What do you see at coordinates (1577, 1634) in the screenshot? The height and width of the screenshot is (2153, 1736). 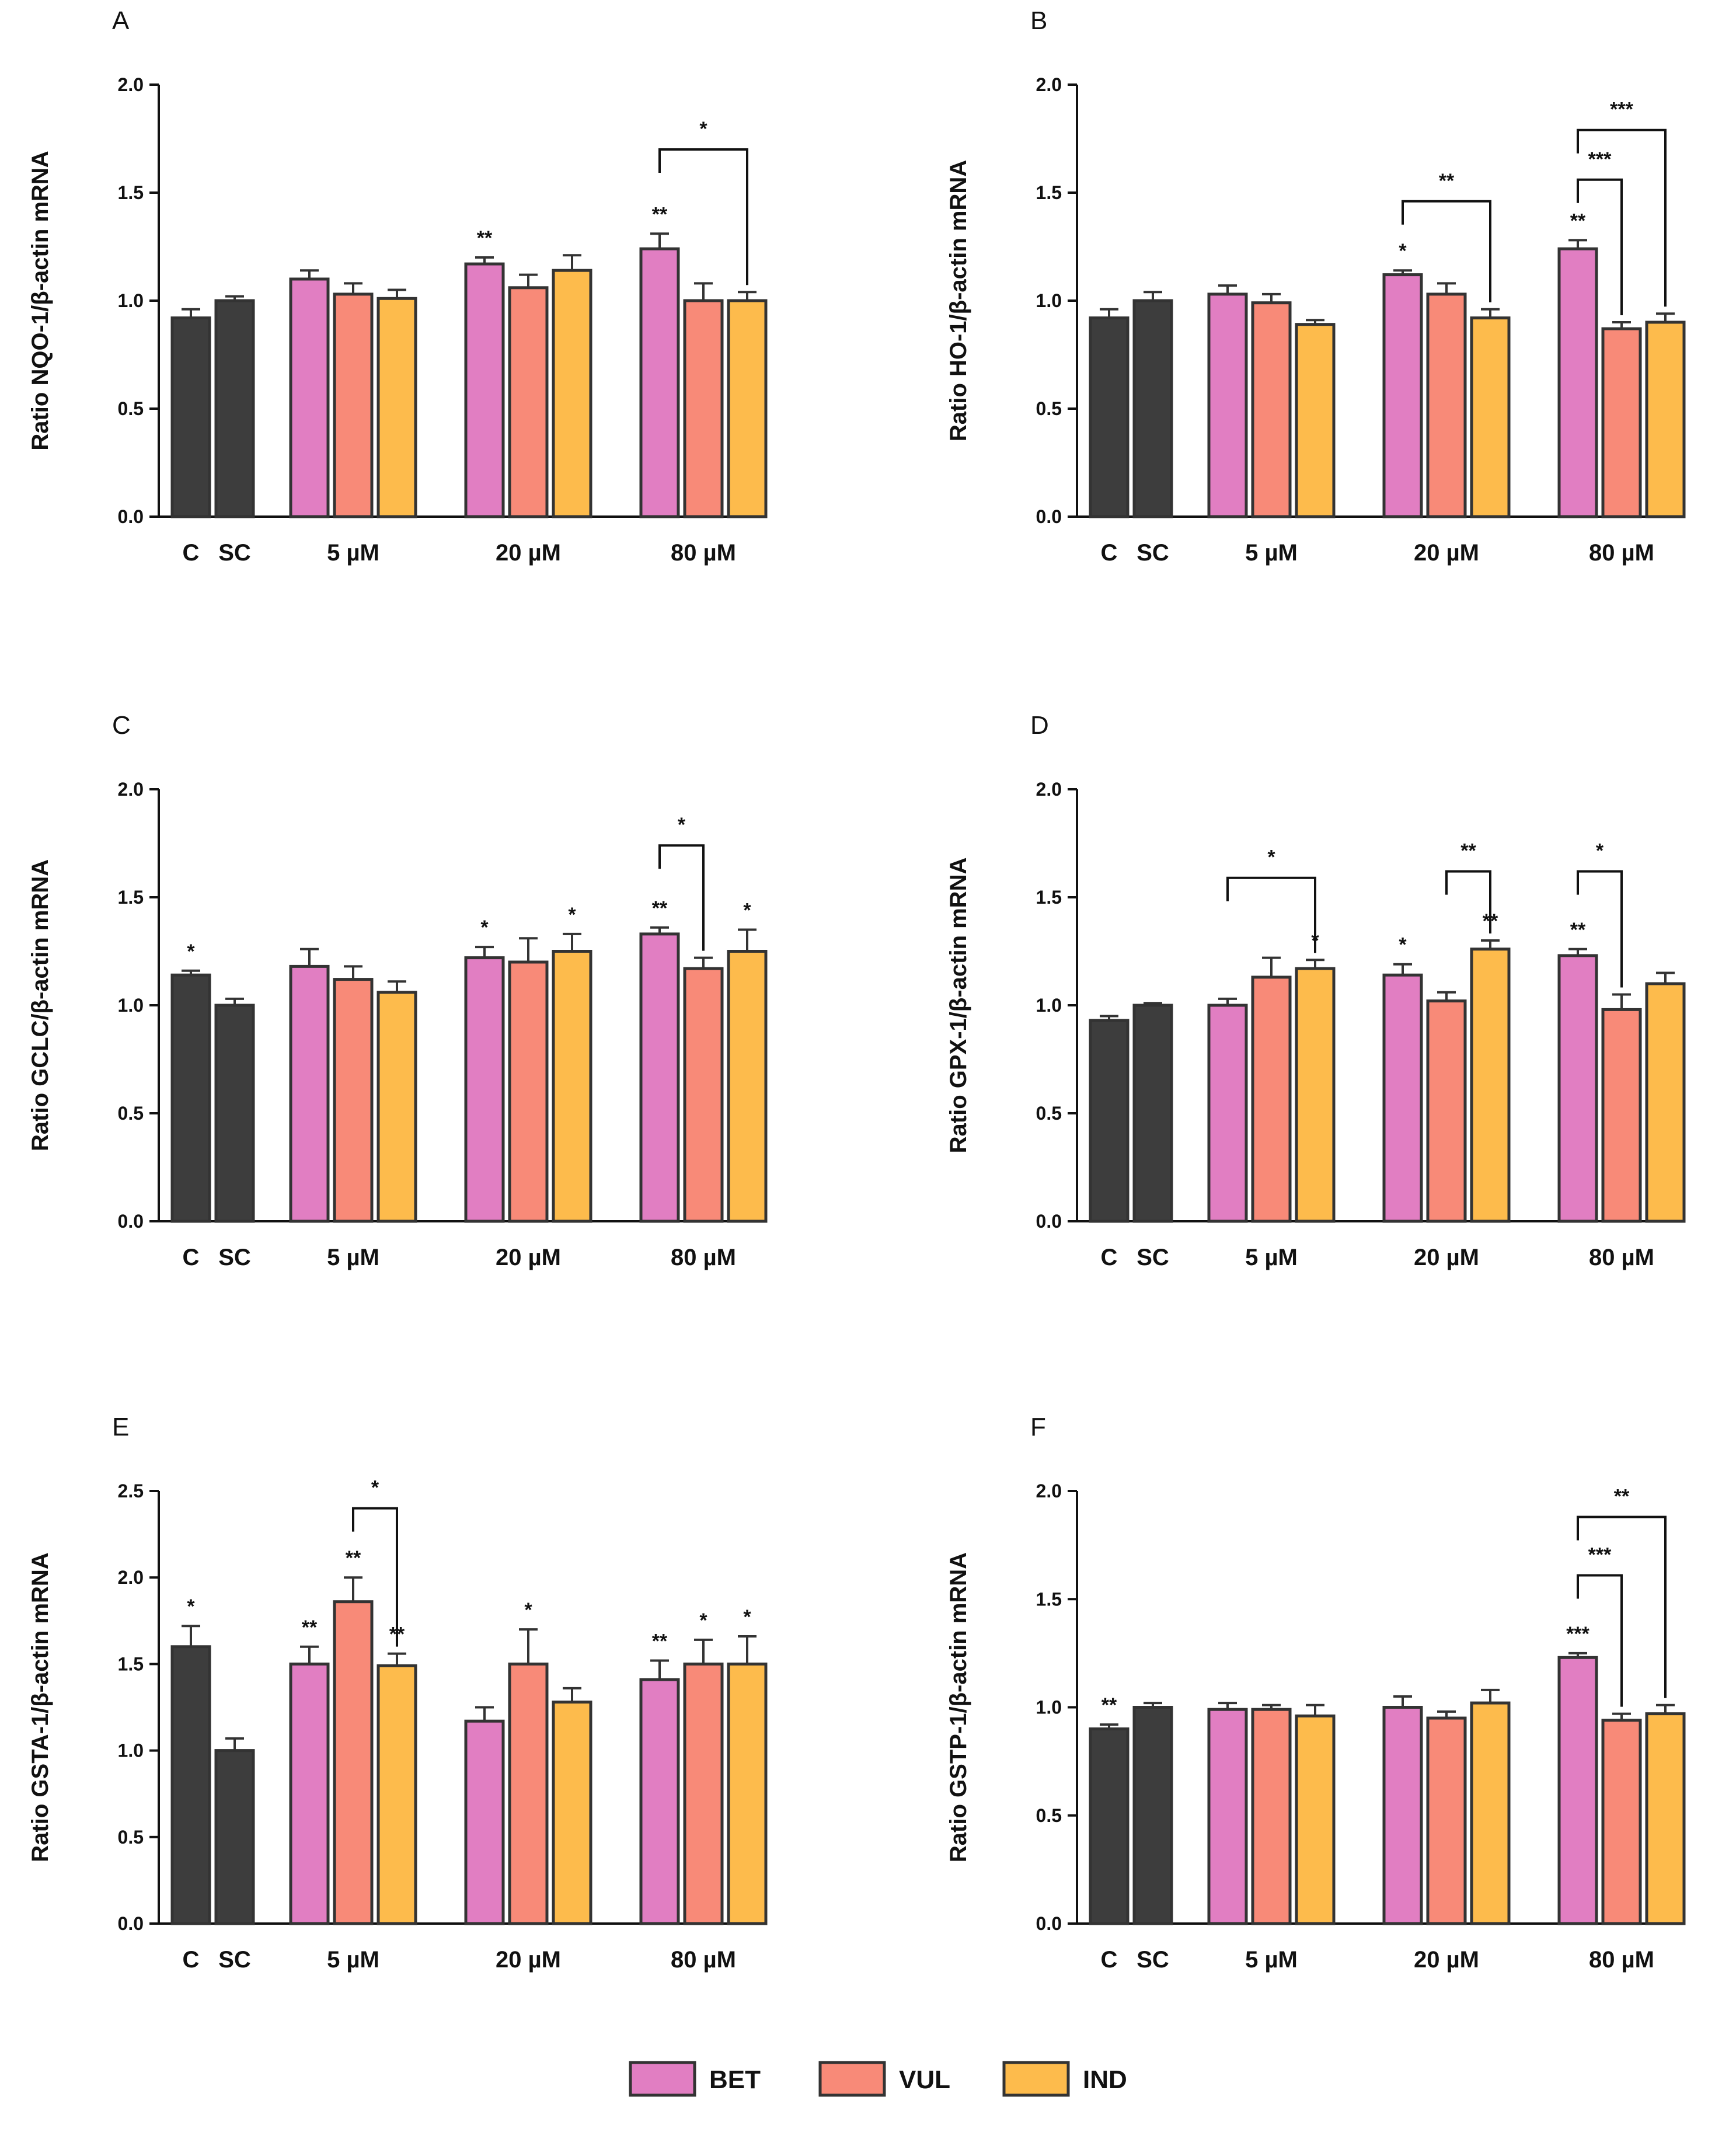 I see `significance-label: ***` at bounding box center [1577, 1634].